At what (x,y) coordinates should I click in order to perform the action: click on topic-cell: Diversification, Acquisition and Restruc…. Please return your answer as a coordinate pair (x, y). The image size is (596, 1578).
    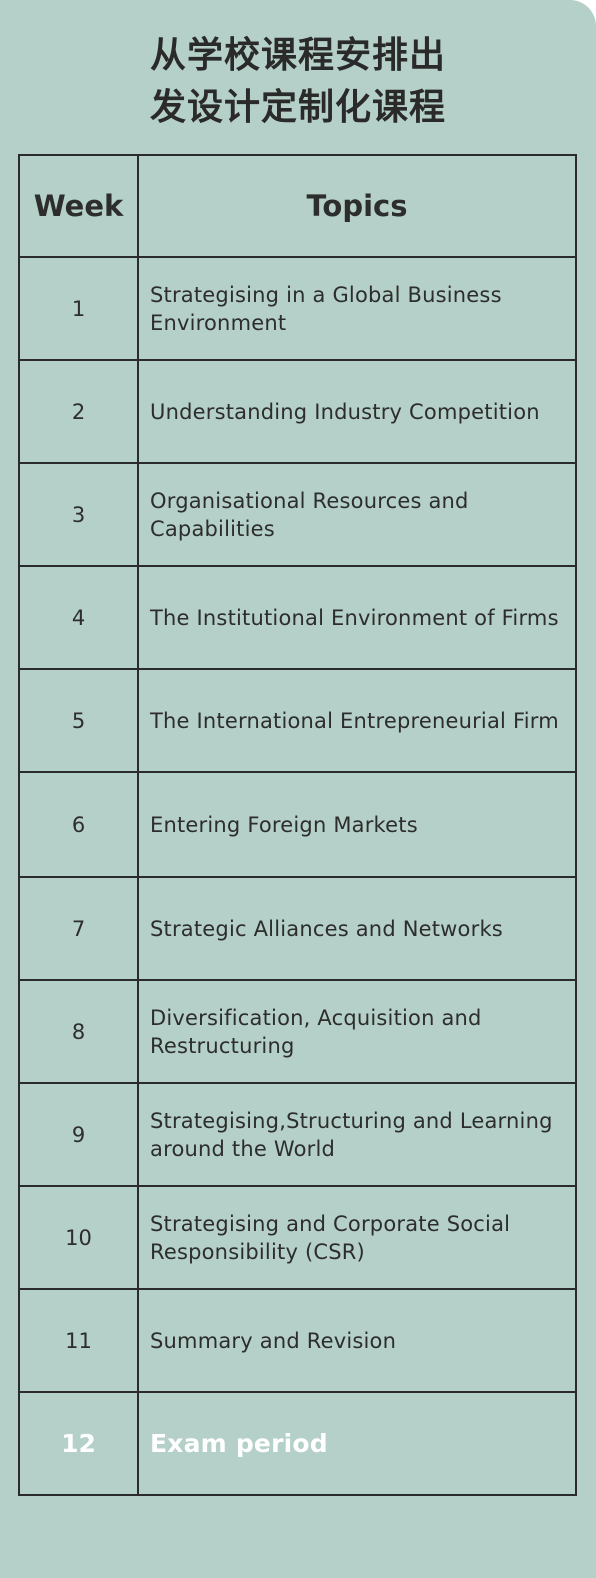
    Looking at the image, I should click on (357, 1031).